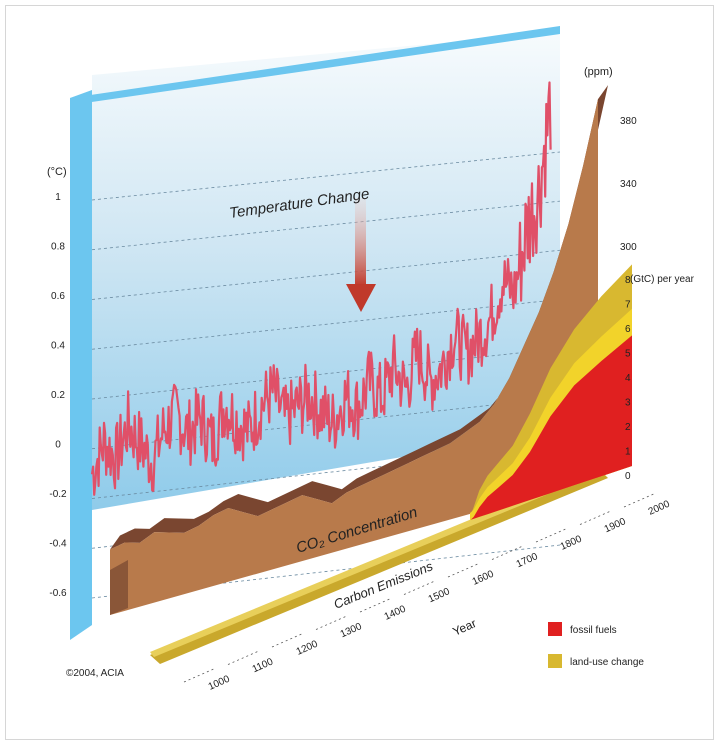  Describe the element at coordinates (555, 629) in the screenshot. I see `legend-swatch-fossil-fuels` at that location.